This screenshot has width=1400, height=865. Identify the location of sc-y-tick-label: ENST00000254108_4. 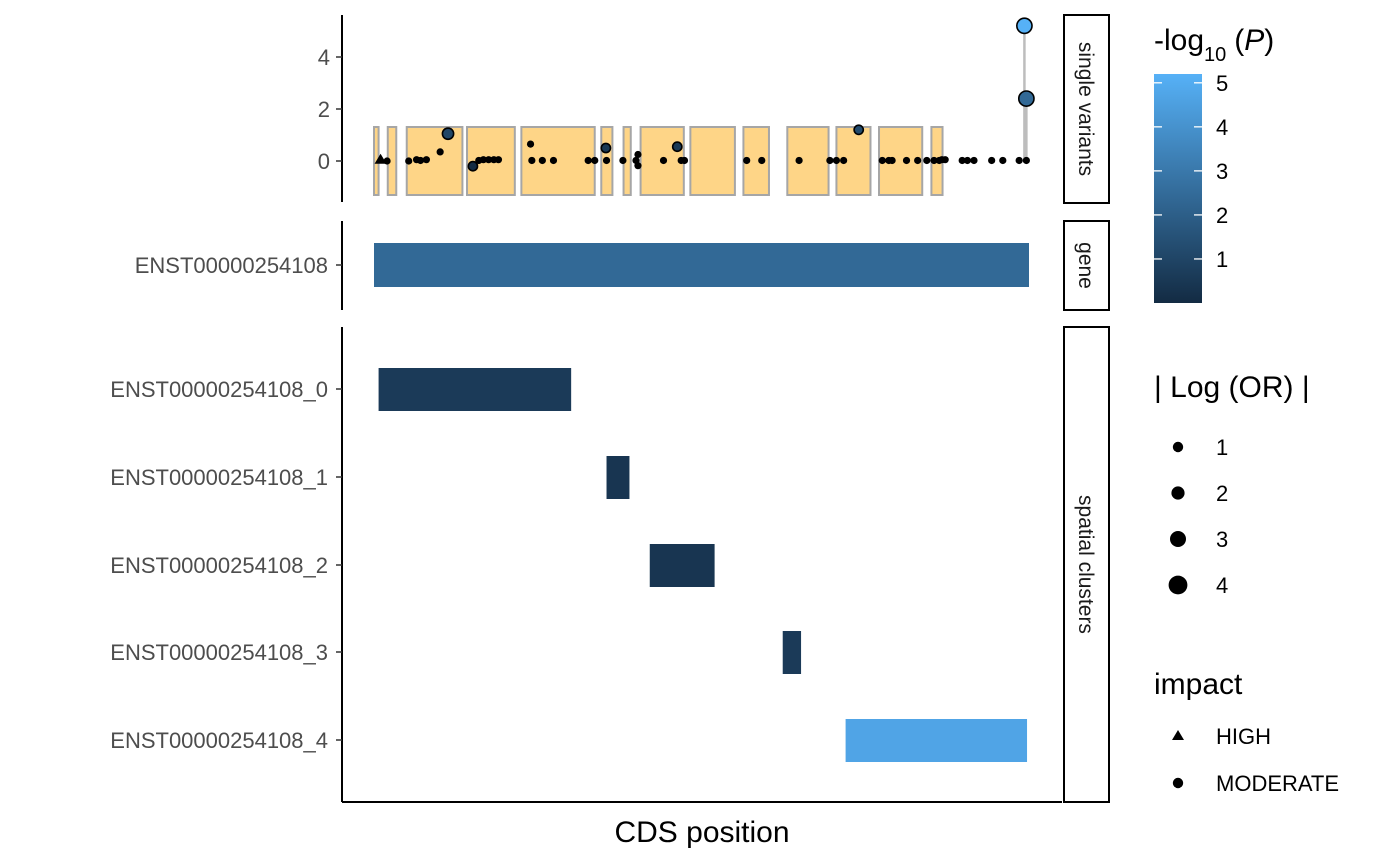
(219, 740).